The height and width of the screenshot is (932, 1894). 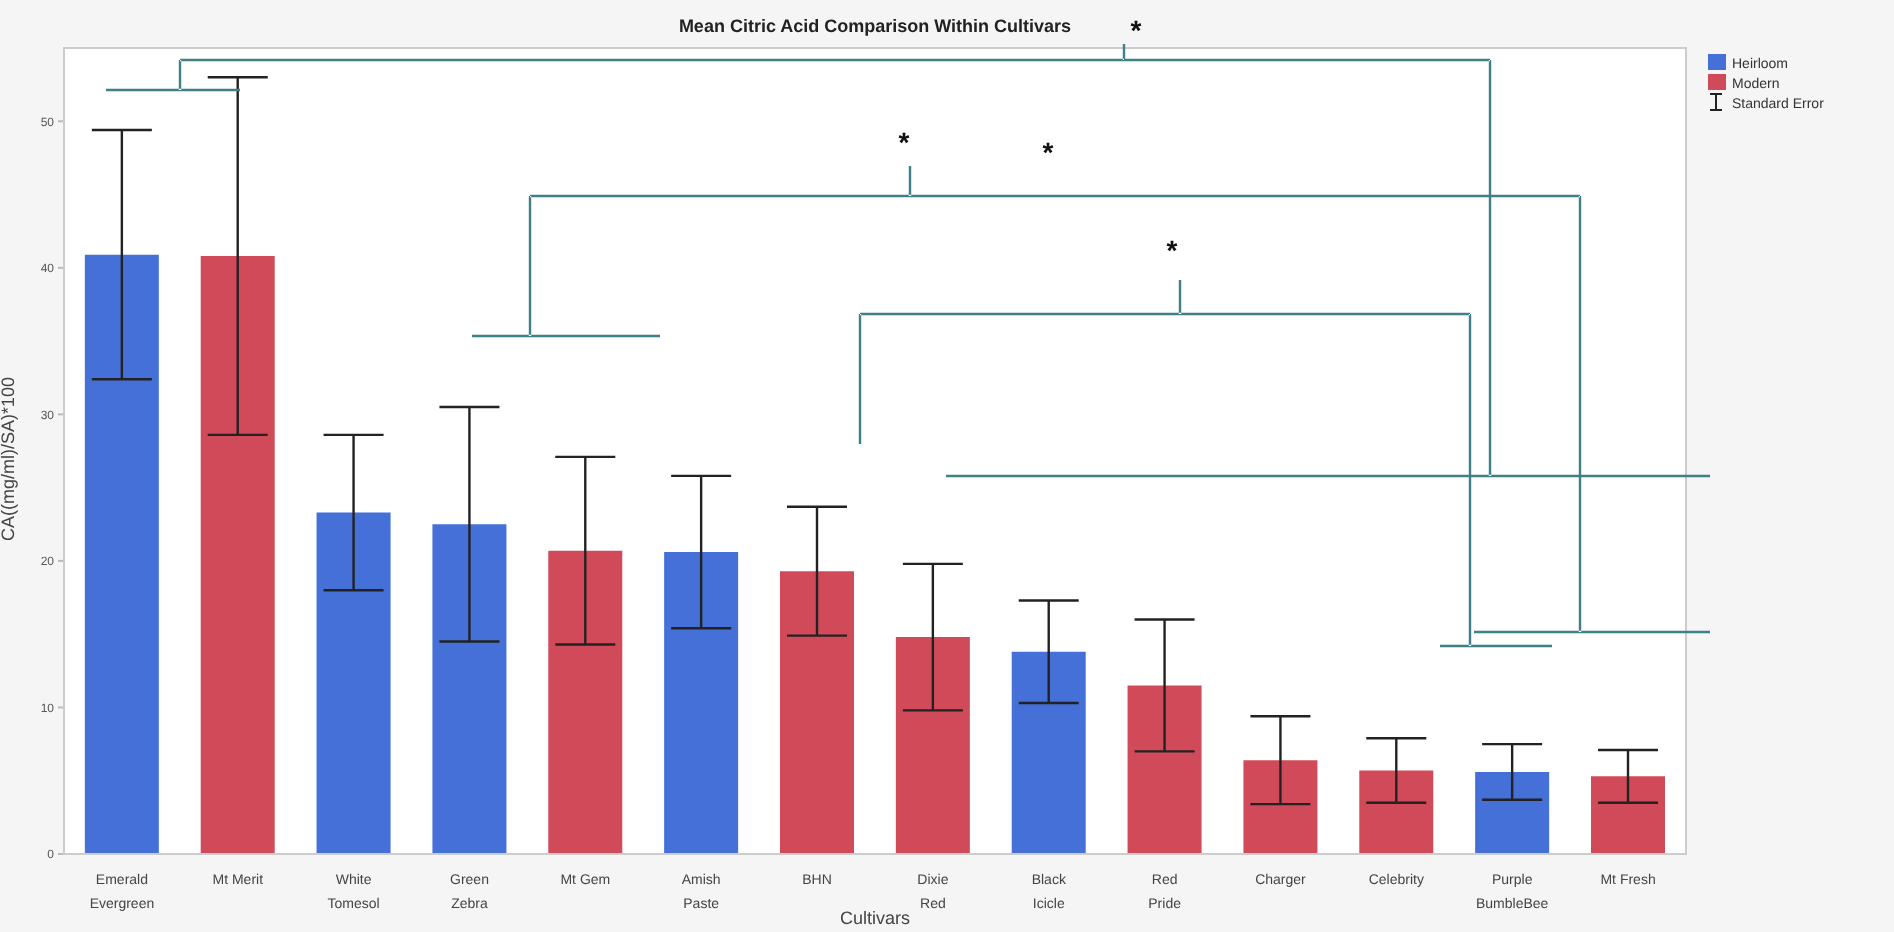 I want to click on chart-title: Mean Citric Acid Comparison Within Cultivars, so click(x=875, y=26).